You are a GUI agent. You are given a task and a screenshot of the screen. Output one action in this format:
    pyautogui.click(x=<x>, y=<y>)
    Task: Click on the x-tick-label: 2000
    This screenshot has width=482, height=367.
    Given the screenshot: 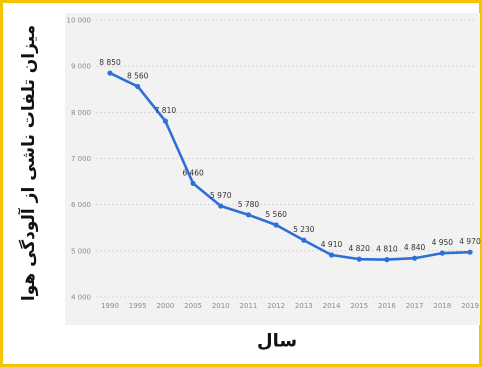 What is the action you would take?
    pyautogui.click(x=165, y=306)
    